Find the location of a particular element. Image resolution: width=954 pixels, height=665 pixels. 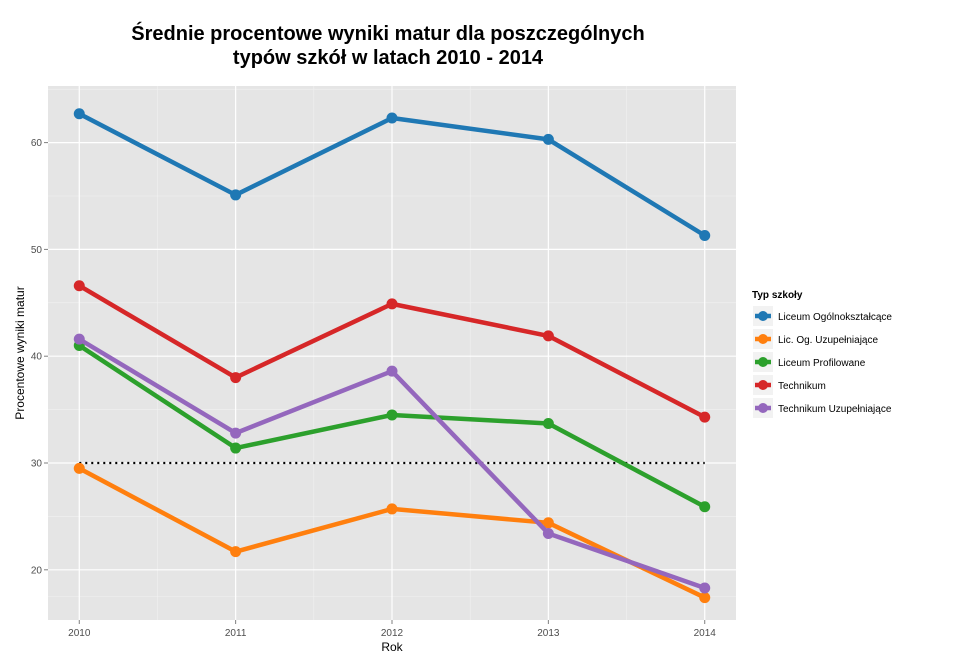

x-axis-title: Rok is located at coordinates (392, 647).